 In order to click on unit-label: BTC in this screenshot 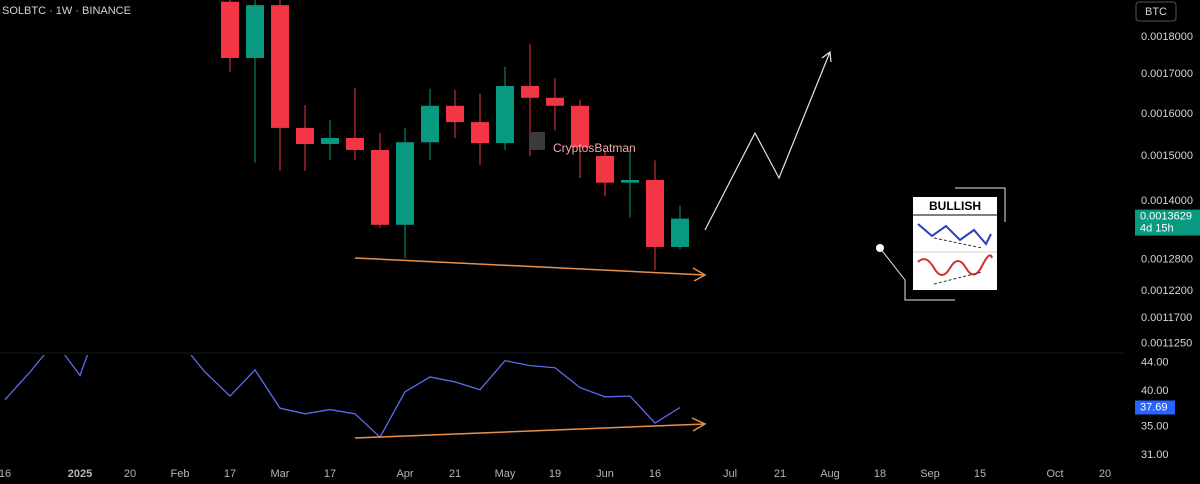, I will do `click(1156, 12)`.